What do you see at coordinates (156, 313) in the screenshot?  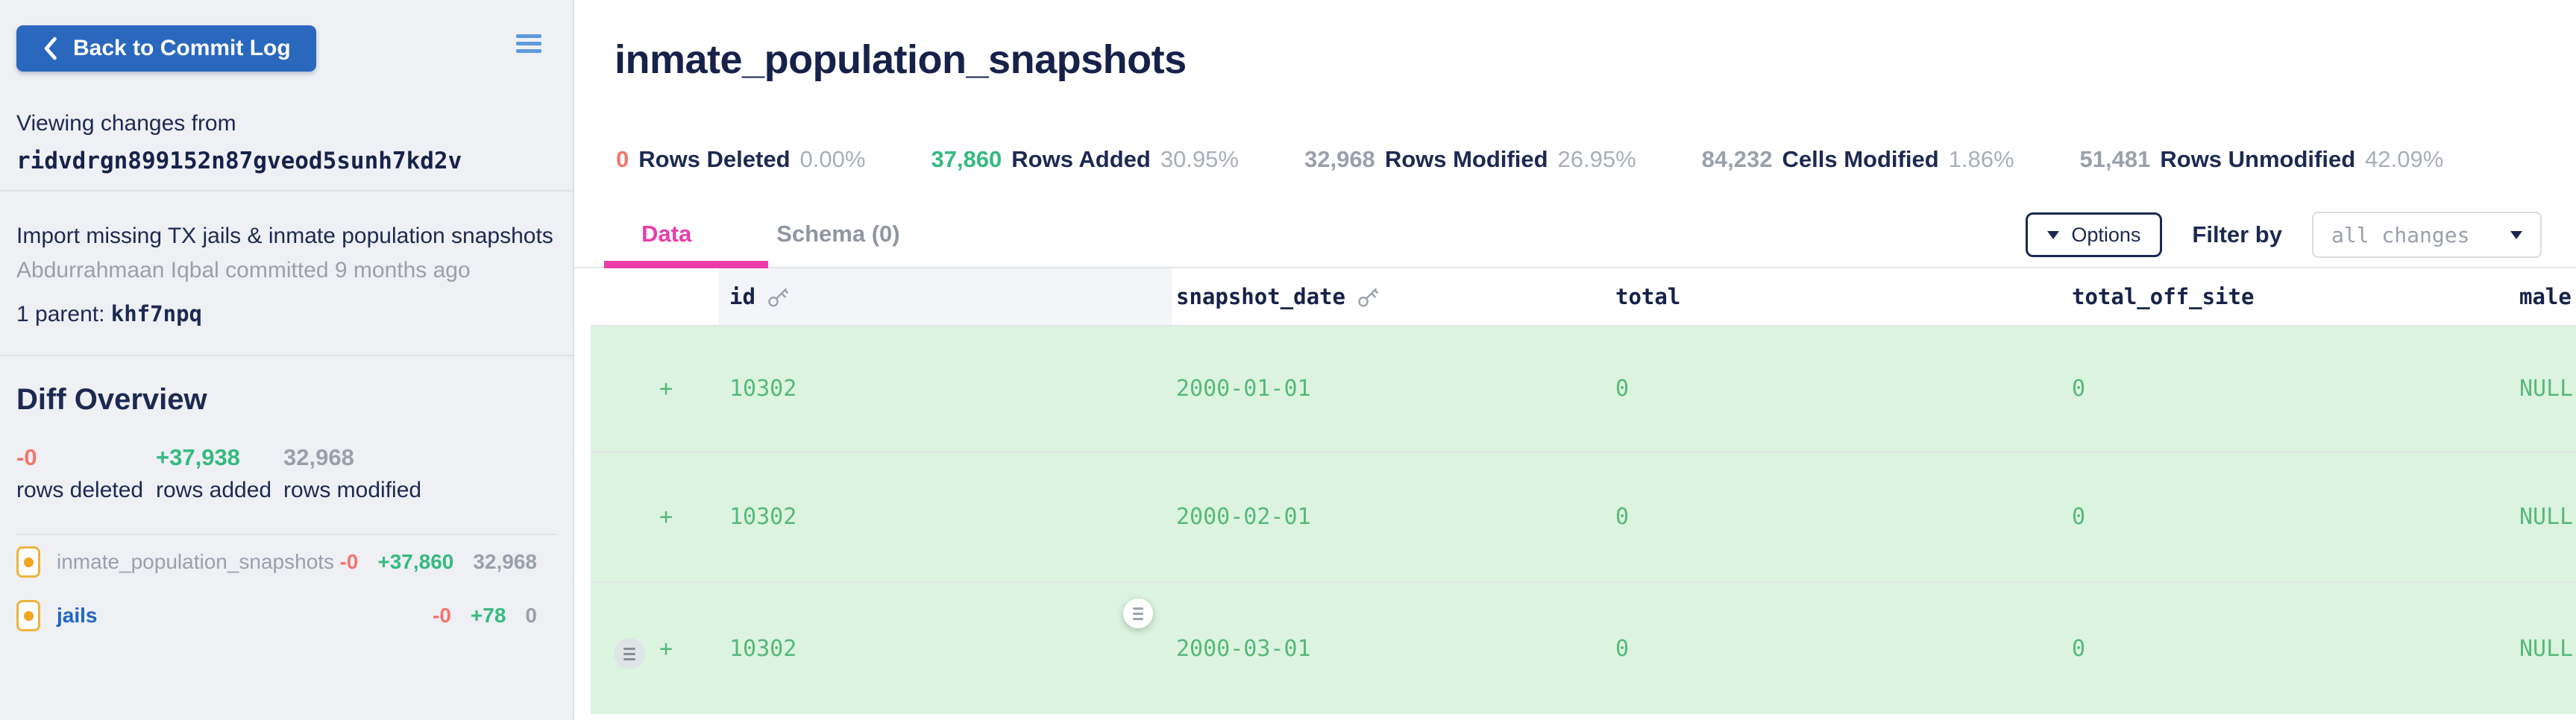 I see `parent-hash-link: khf7npq` at bounding box center [156, 313].